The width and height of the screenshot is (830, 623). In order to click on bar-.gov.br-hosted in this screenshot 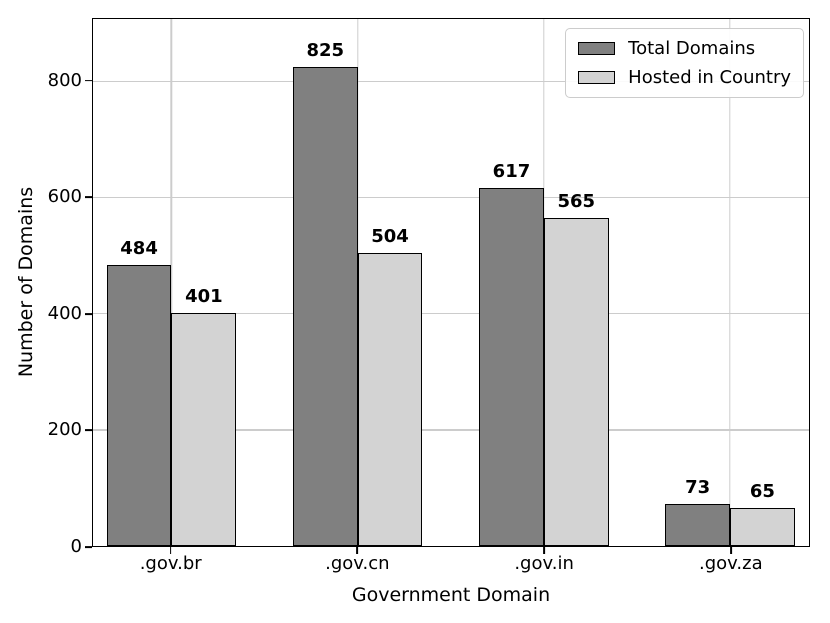, I will do `click(204, 429)`.